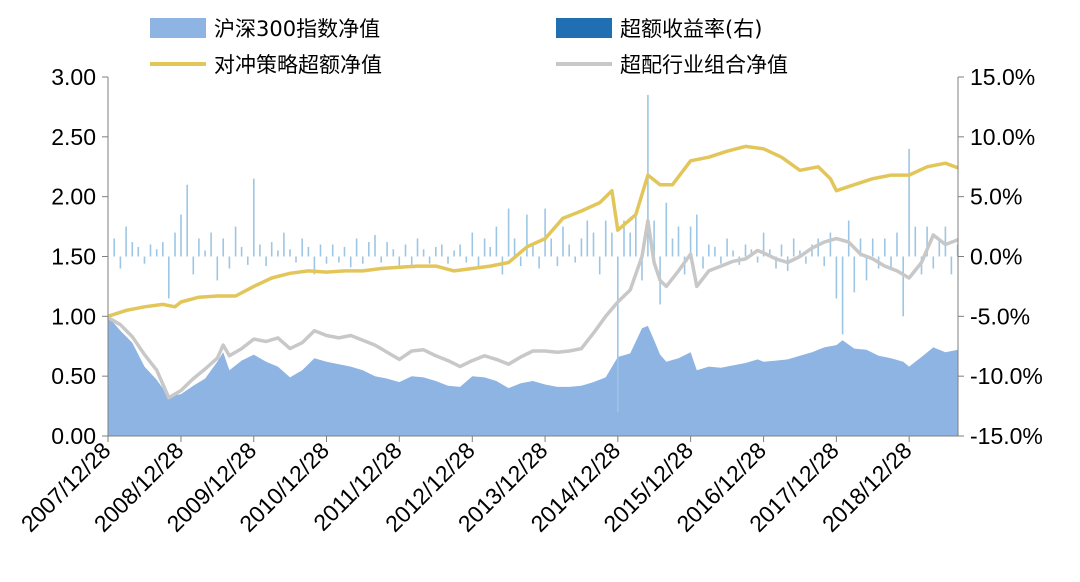 The height and width of the screenshot is (582, 1080). I want to click on legend-swatch-excess-return, so click(584, 28).